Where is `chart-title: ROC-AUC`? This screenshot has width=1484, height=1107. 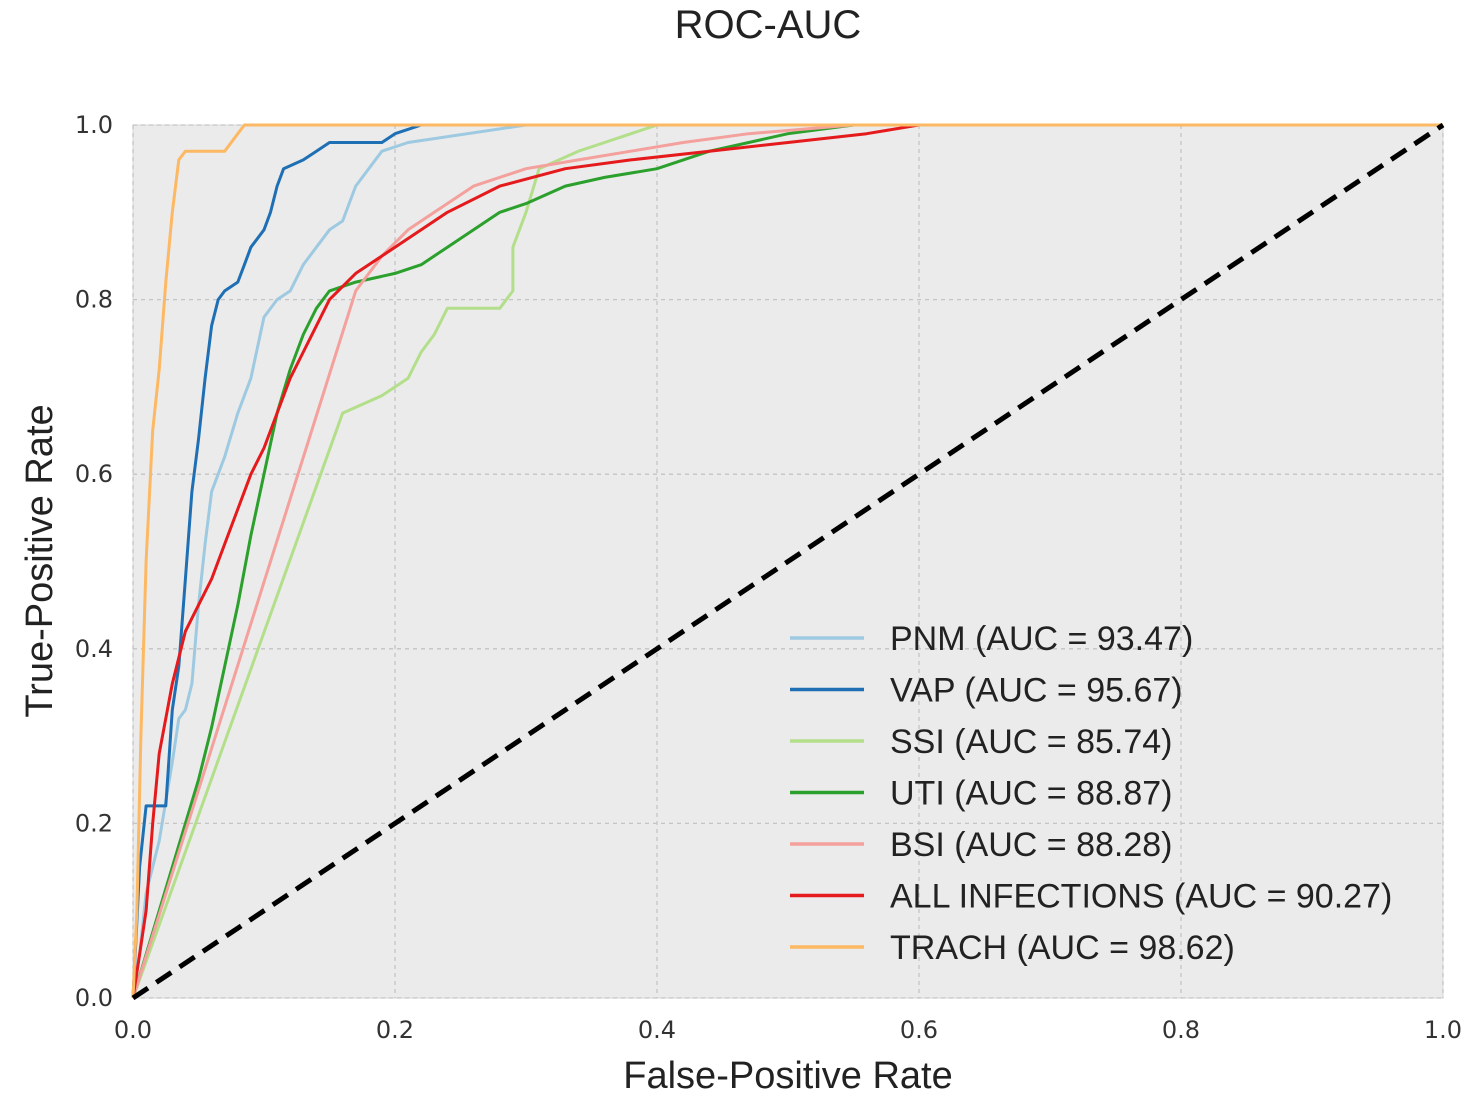
chart-title: ROC-AUC is located at coordinates (768, 25).